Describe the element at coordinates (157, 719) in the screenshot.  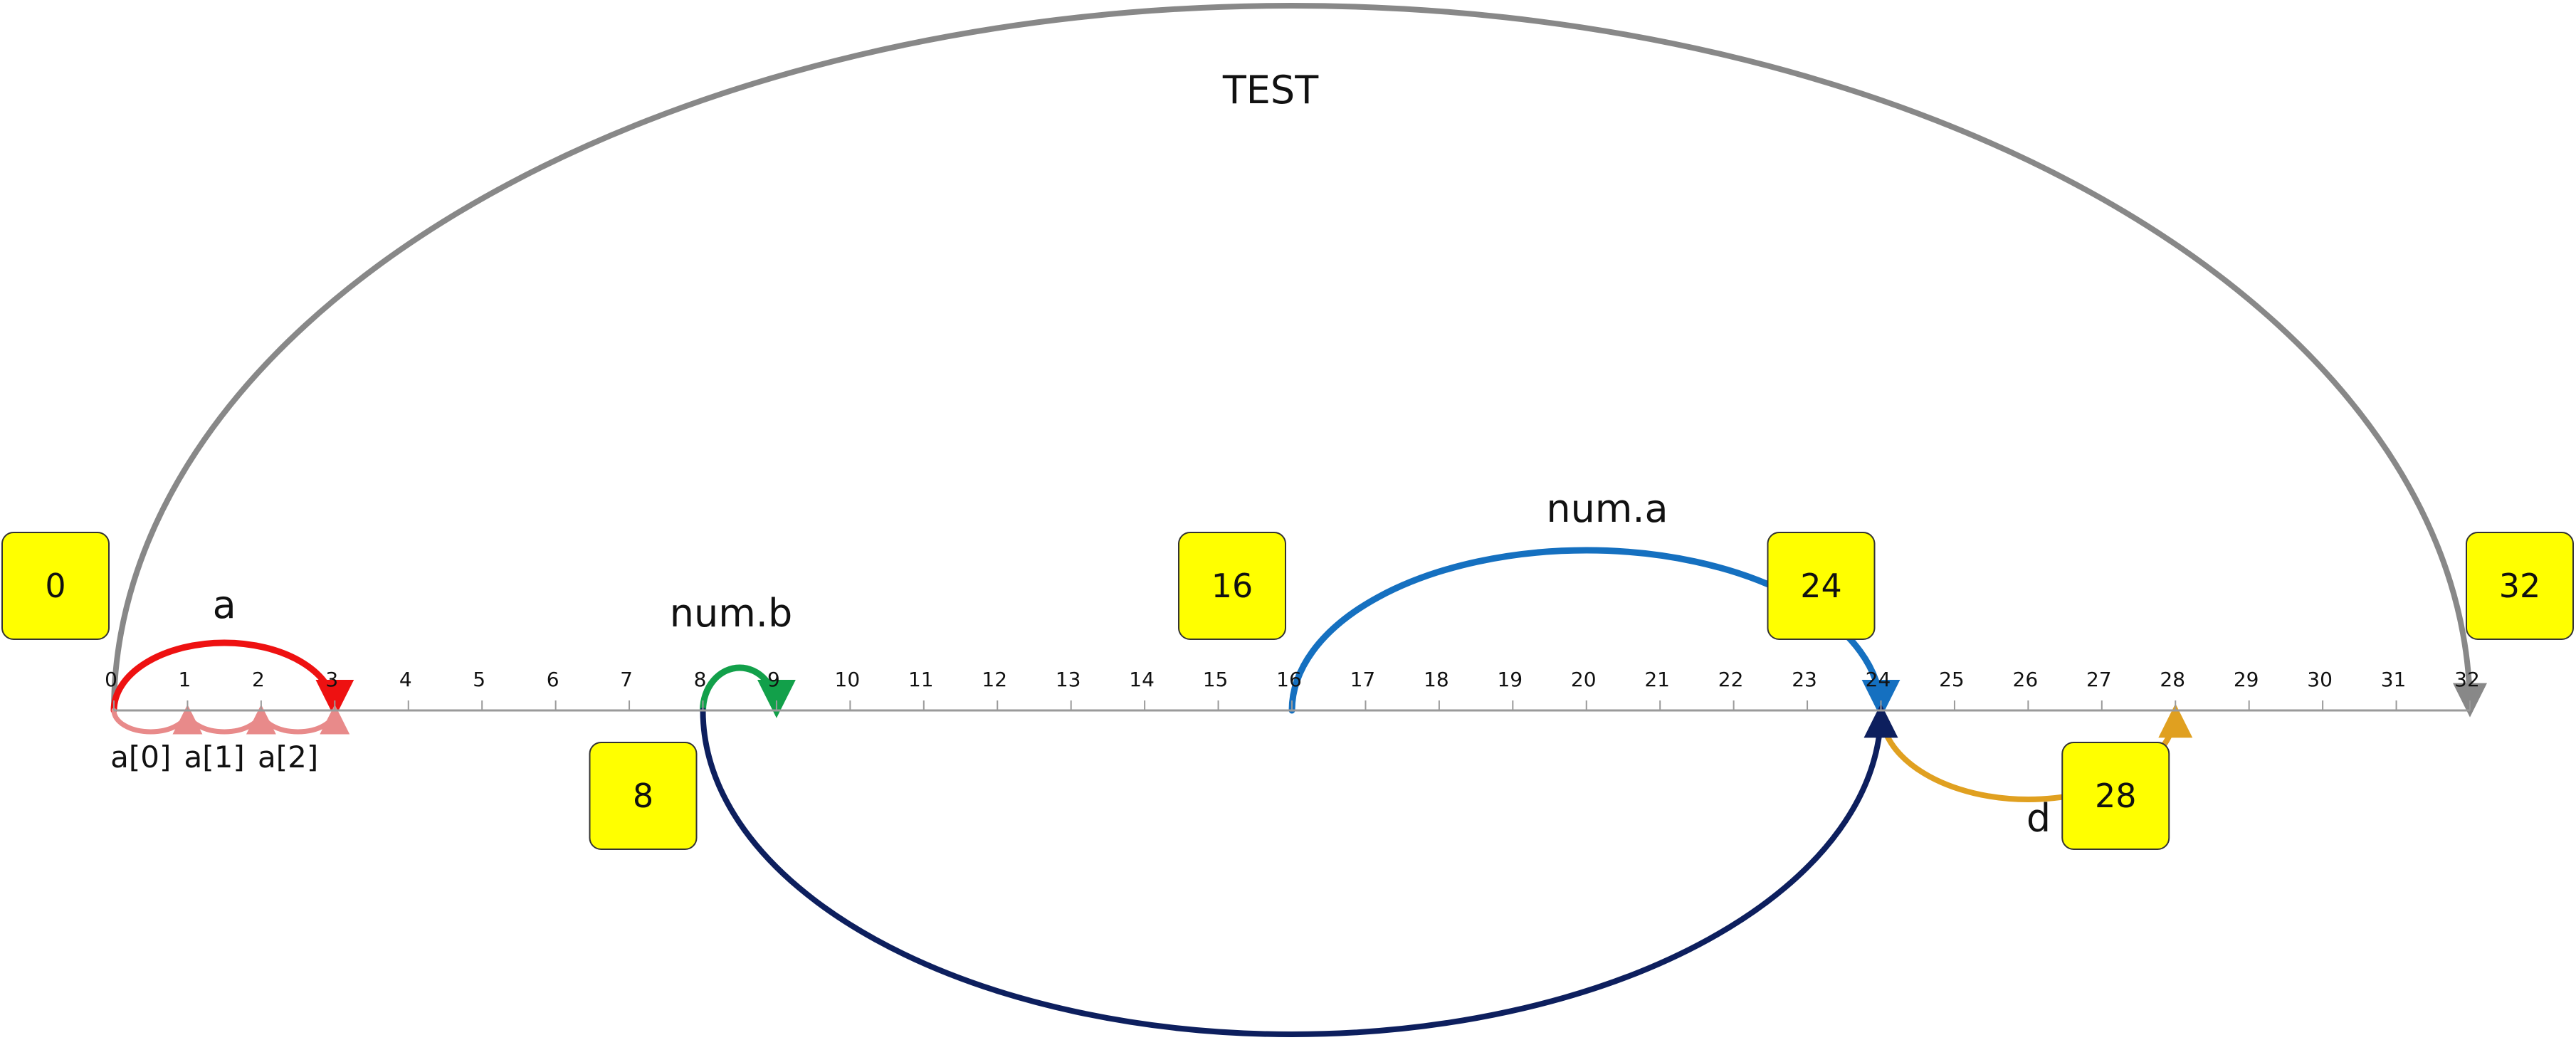
I see `arc-a0` at that location.